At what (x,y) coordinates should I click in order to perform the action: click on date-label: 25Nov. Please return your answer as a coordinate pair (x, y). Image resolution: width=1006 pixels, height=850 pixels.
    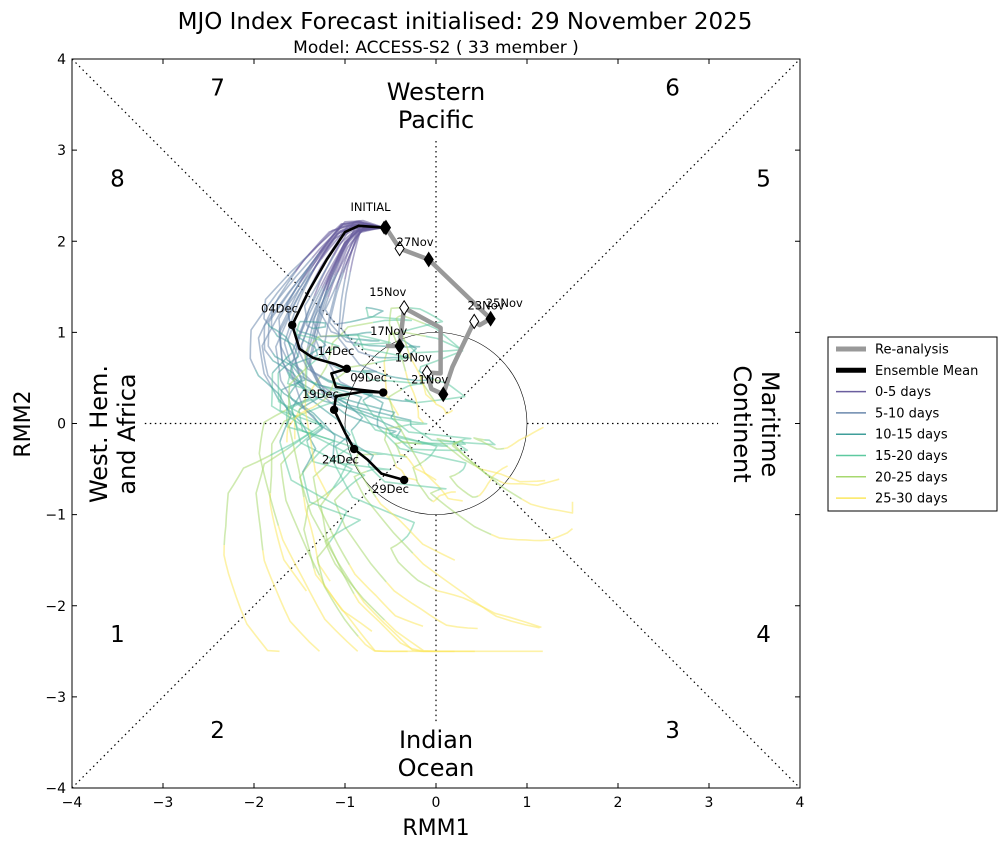
    Looking at the image, I should click on (504, 303).